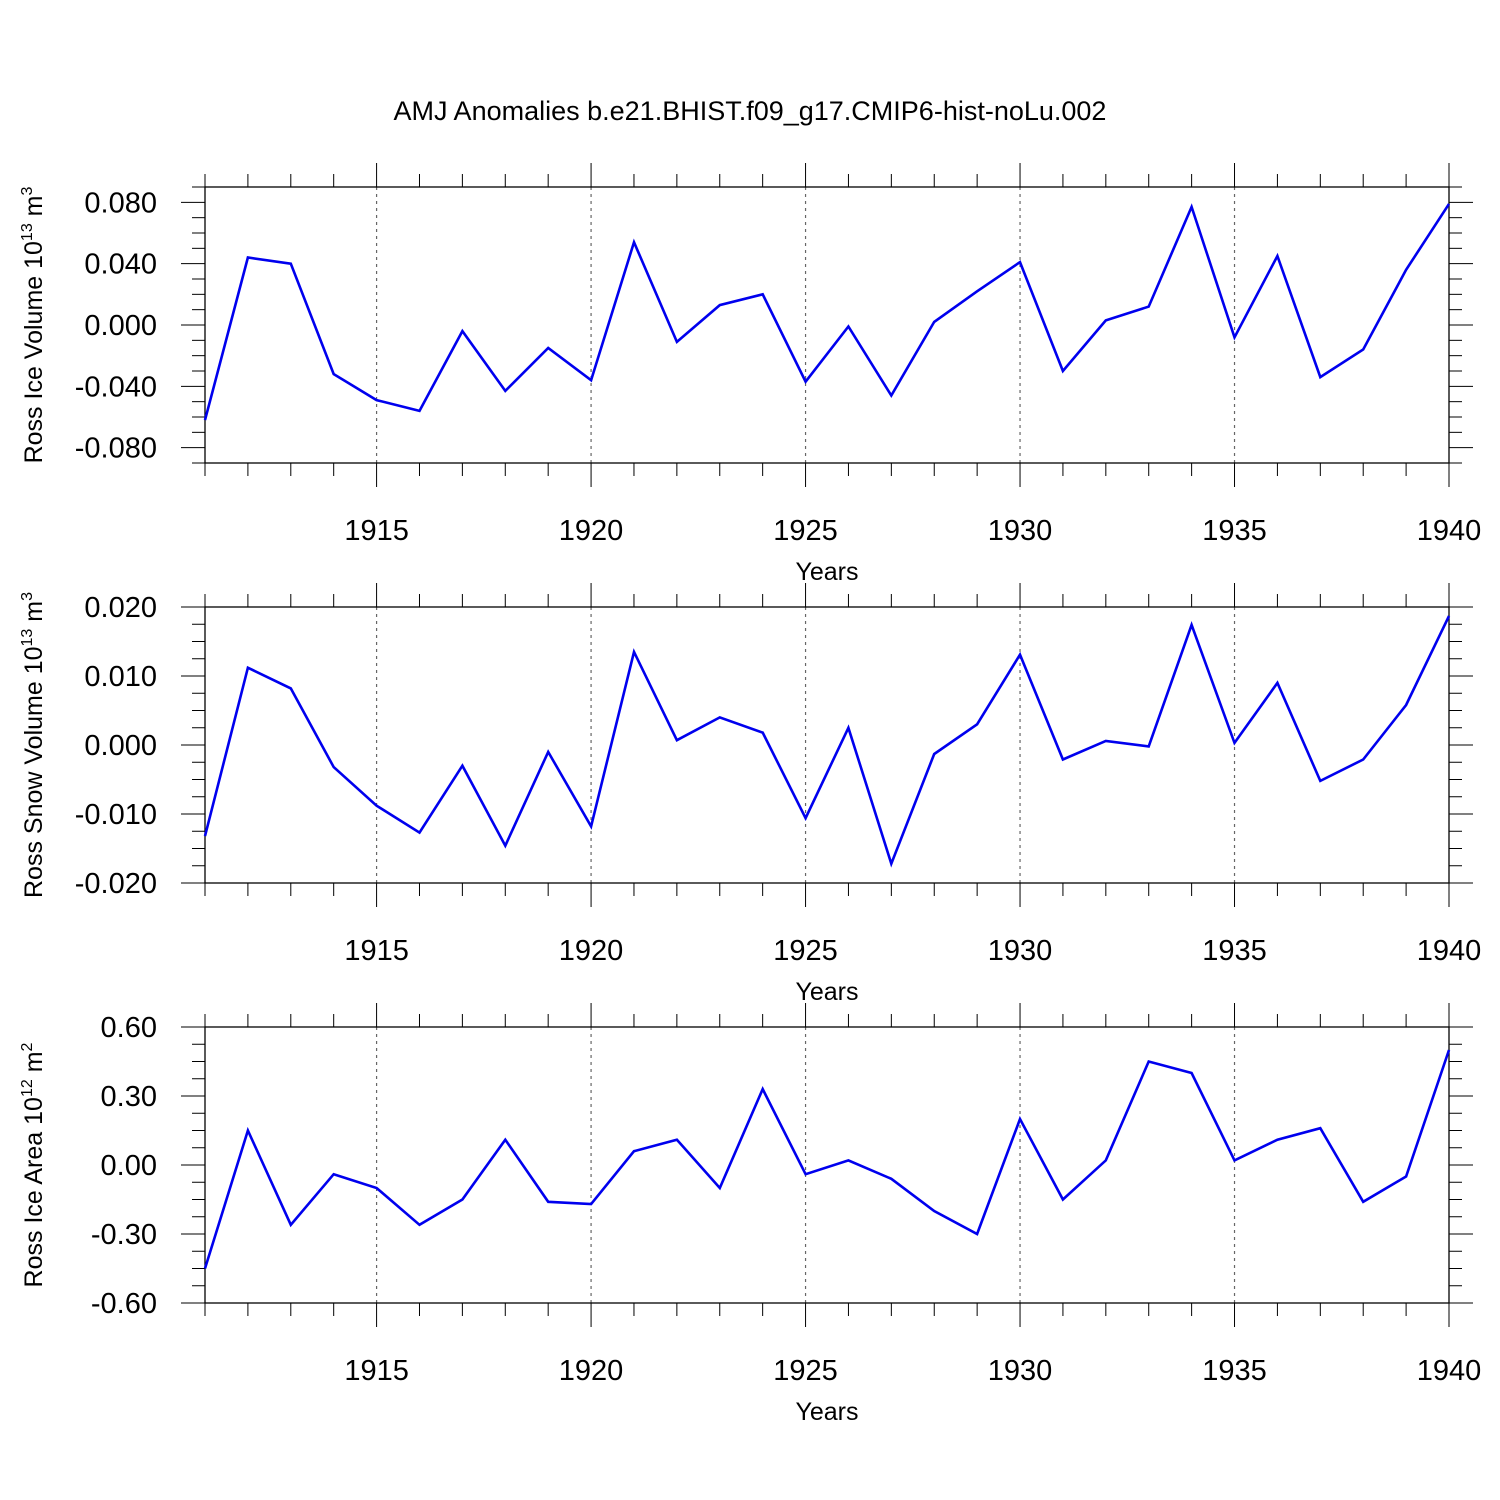 The width and height of the screenshot is (1500, 1500). What do you see at coordinates (129, 1028) in the screenshot?
I see `y-tick-label: 0.60` at bounding box center [129, 1028].